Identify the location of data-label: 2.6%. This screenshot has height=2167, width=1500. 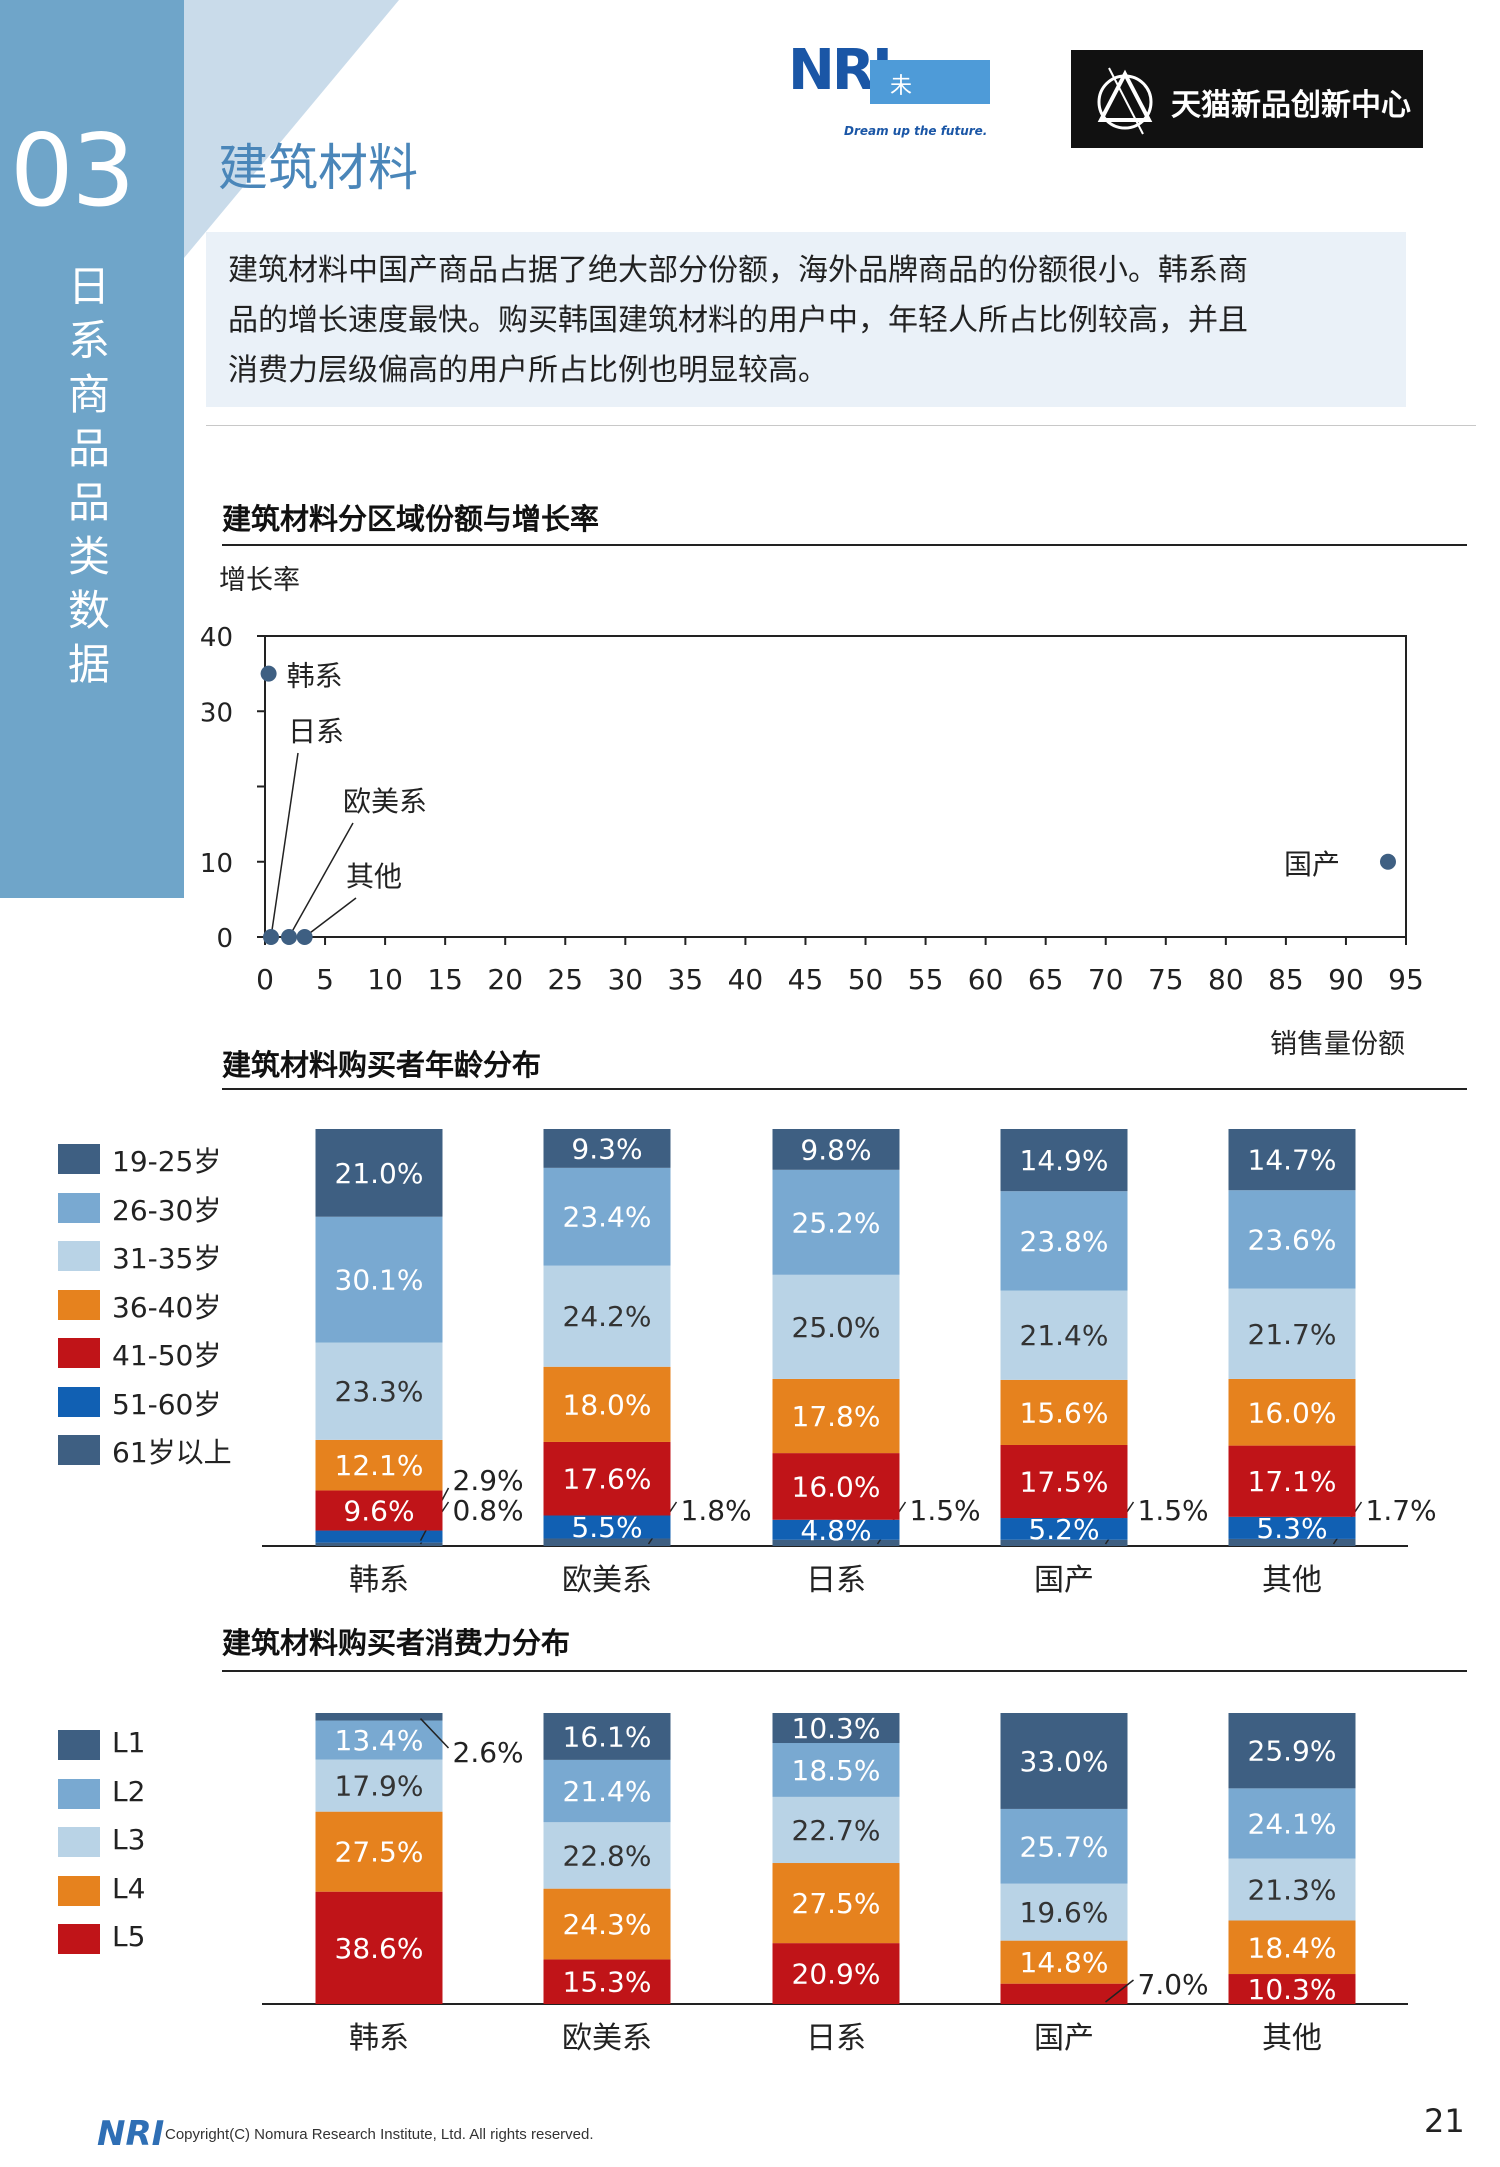
(488, 1752).